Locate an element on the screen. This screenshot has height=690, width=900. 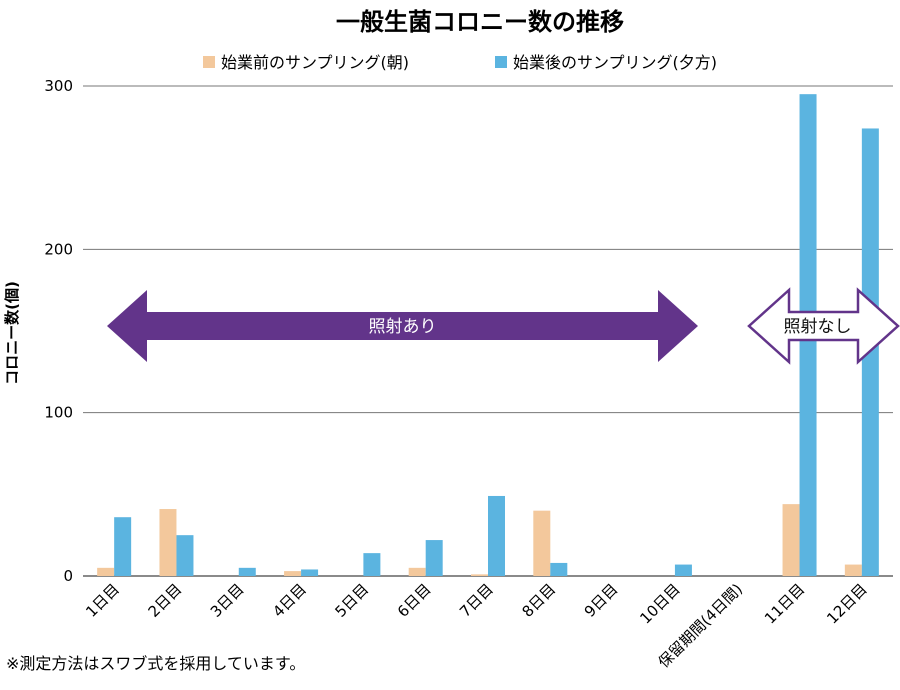
x-tick-label: 2日目 is located at coordinates (165, 600).